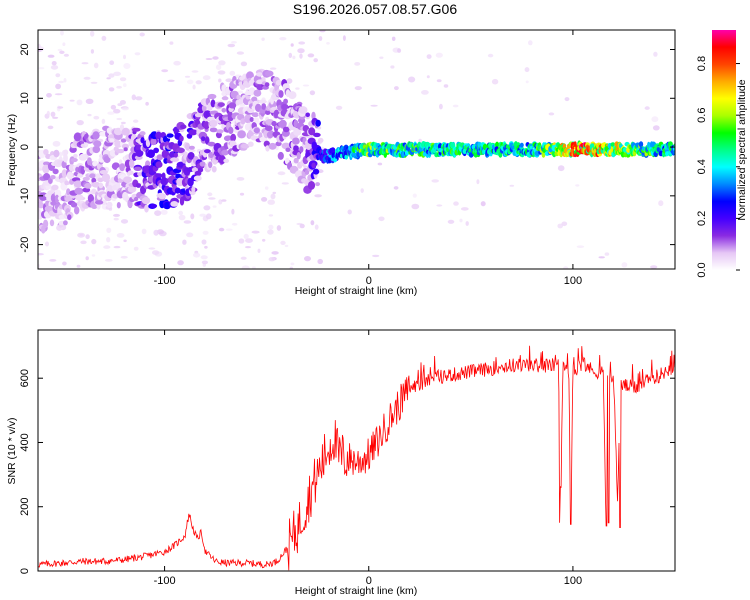  Describe the element at coordinates (369, 281) in the screenshot. I see `x-tick-label: 0` at that location.